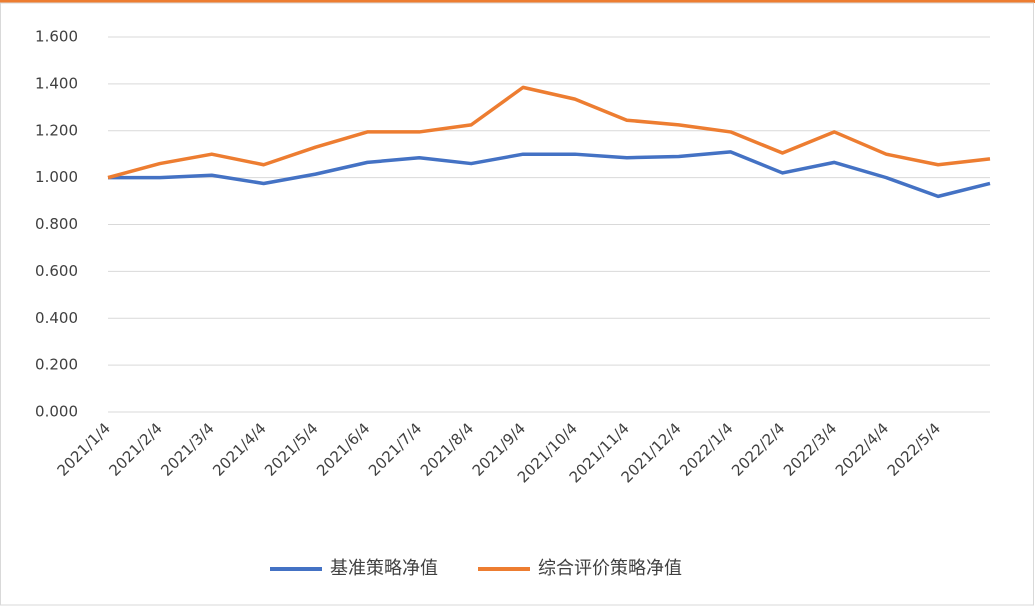 This screenshot has height=606, width=1035. Describe the element at coordinates (56, 365) in the screenshot. I see `y-tick-label: 0.200` at that location.